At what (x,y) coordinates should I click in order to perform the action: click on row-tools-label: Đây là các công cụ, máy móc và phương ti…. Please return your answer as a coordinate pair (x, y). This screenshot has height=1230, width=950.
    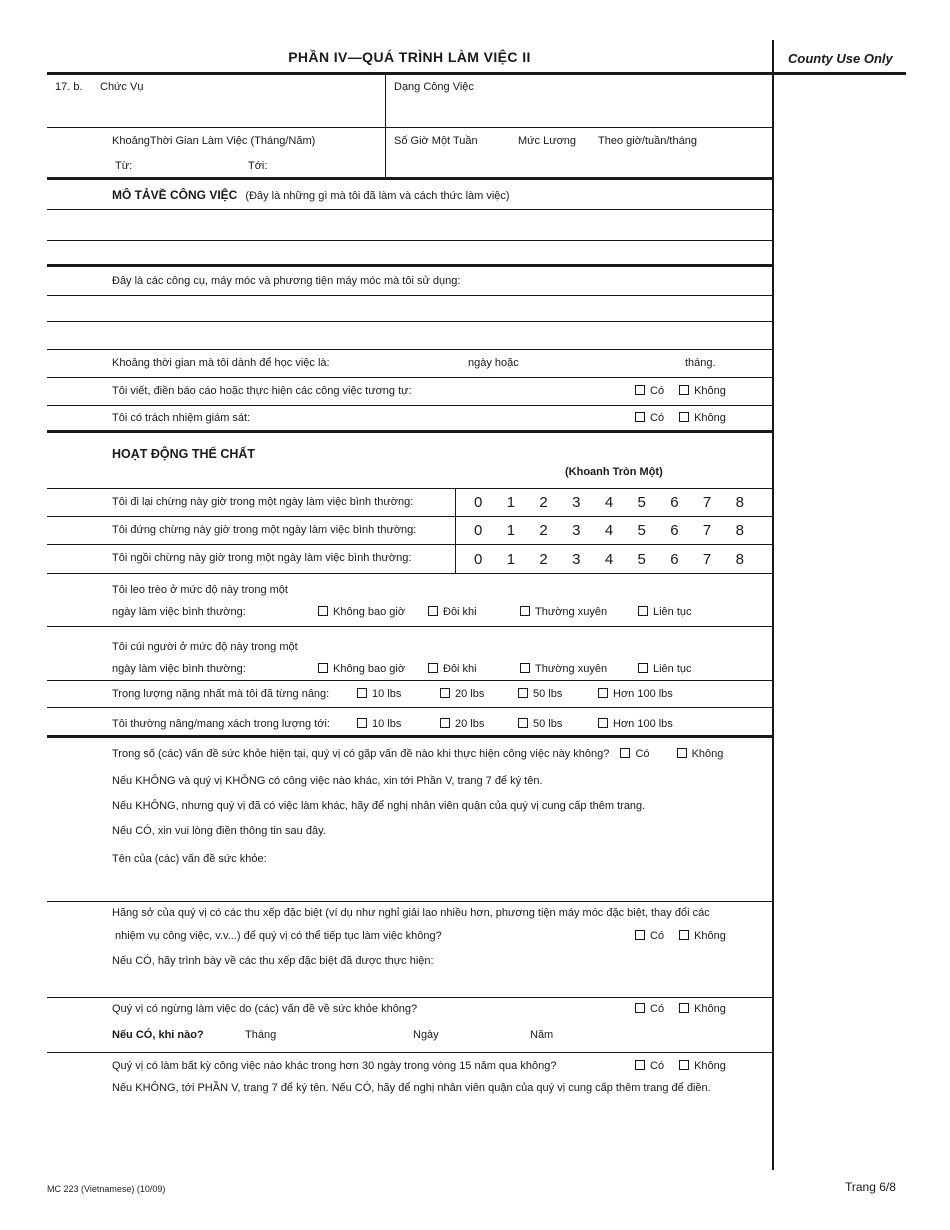
    Looking at the image, I should click on (409, 281).